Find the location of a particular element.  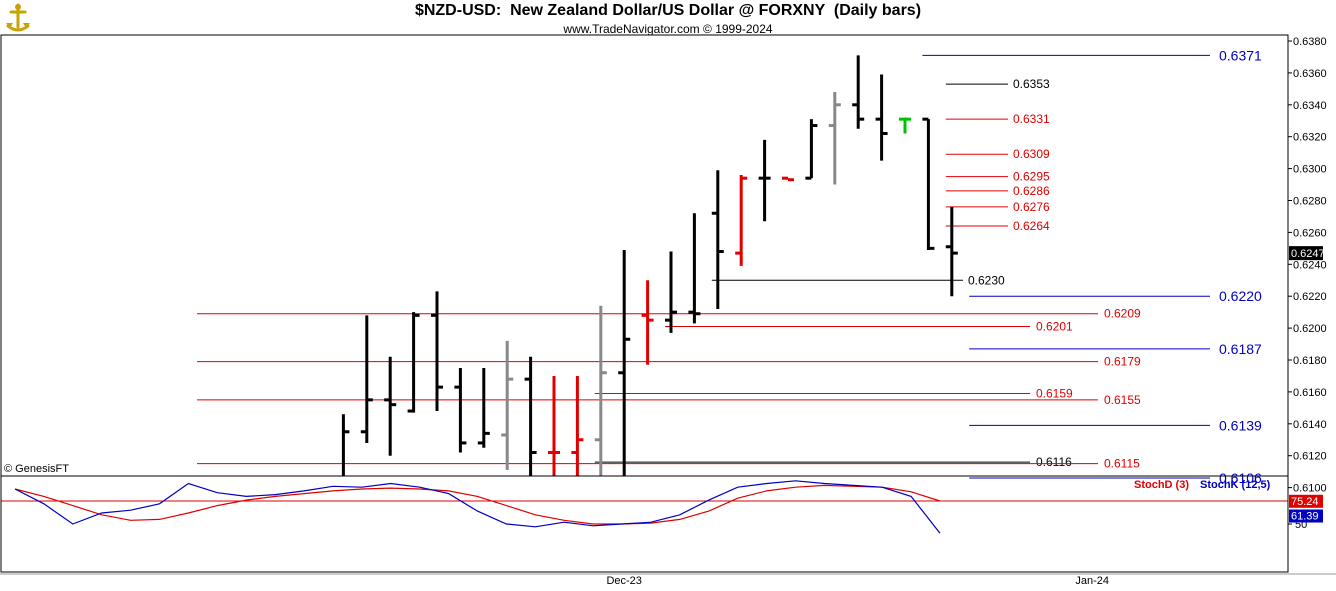

level-label: 0.6115 is located at coordinates (1122, 464).